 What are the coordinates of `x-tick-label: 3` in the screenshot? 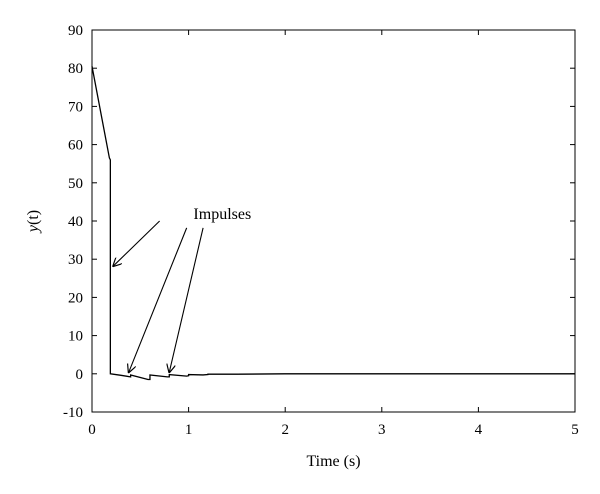 It's located at (382, 430).